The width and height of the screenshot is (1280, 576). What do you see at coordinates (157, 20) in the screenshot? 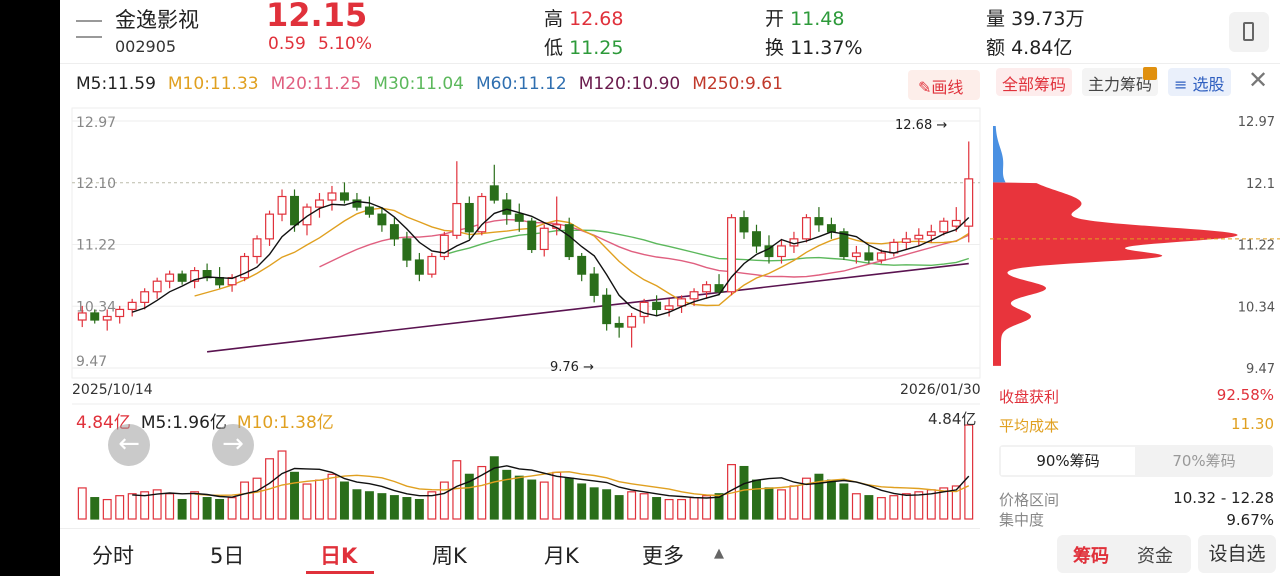
I see `stock-name: 金逸影视` at bounding box center [157, 20].